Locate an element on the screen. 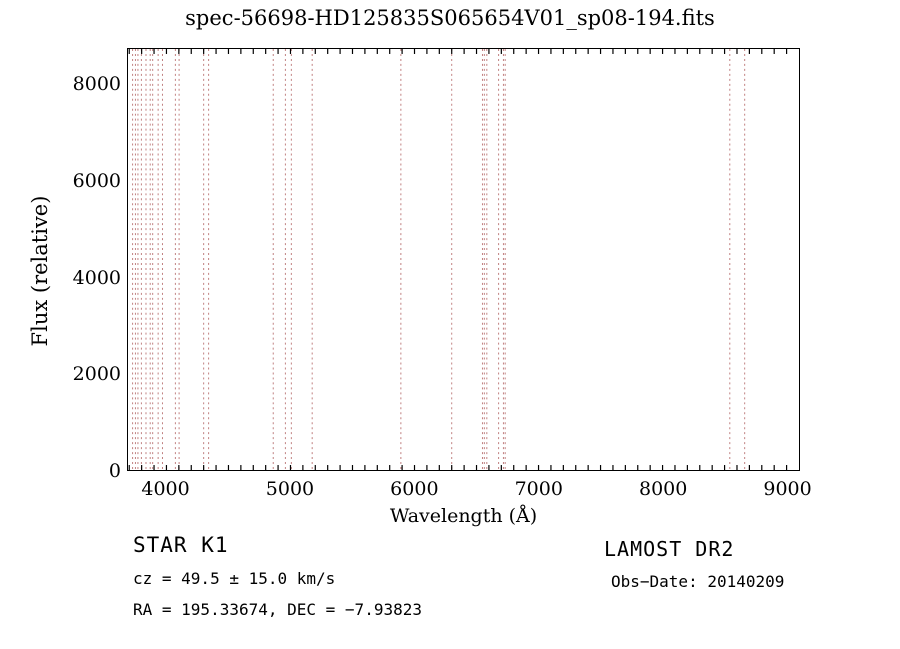 The image size is (900, 649). coordinates-label: RA = 195.33674, DEC = −7.93823 is located at coordinates (277, 609).